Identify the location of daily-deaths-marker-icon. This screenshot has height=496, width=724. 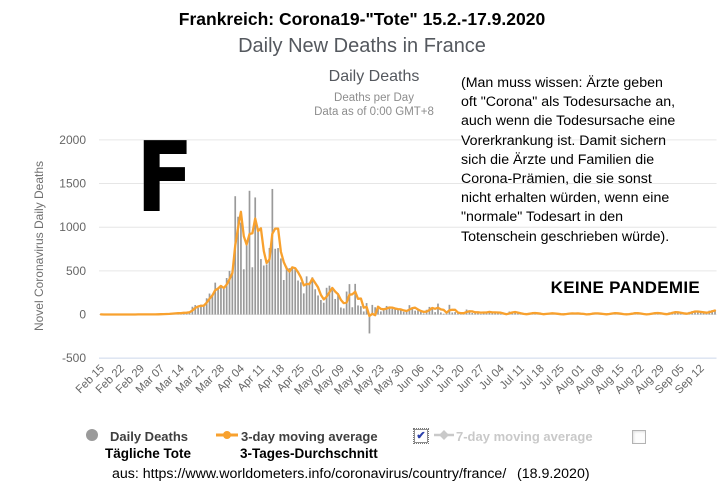
(92, 435).